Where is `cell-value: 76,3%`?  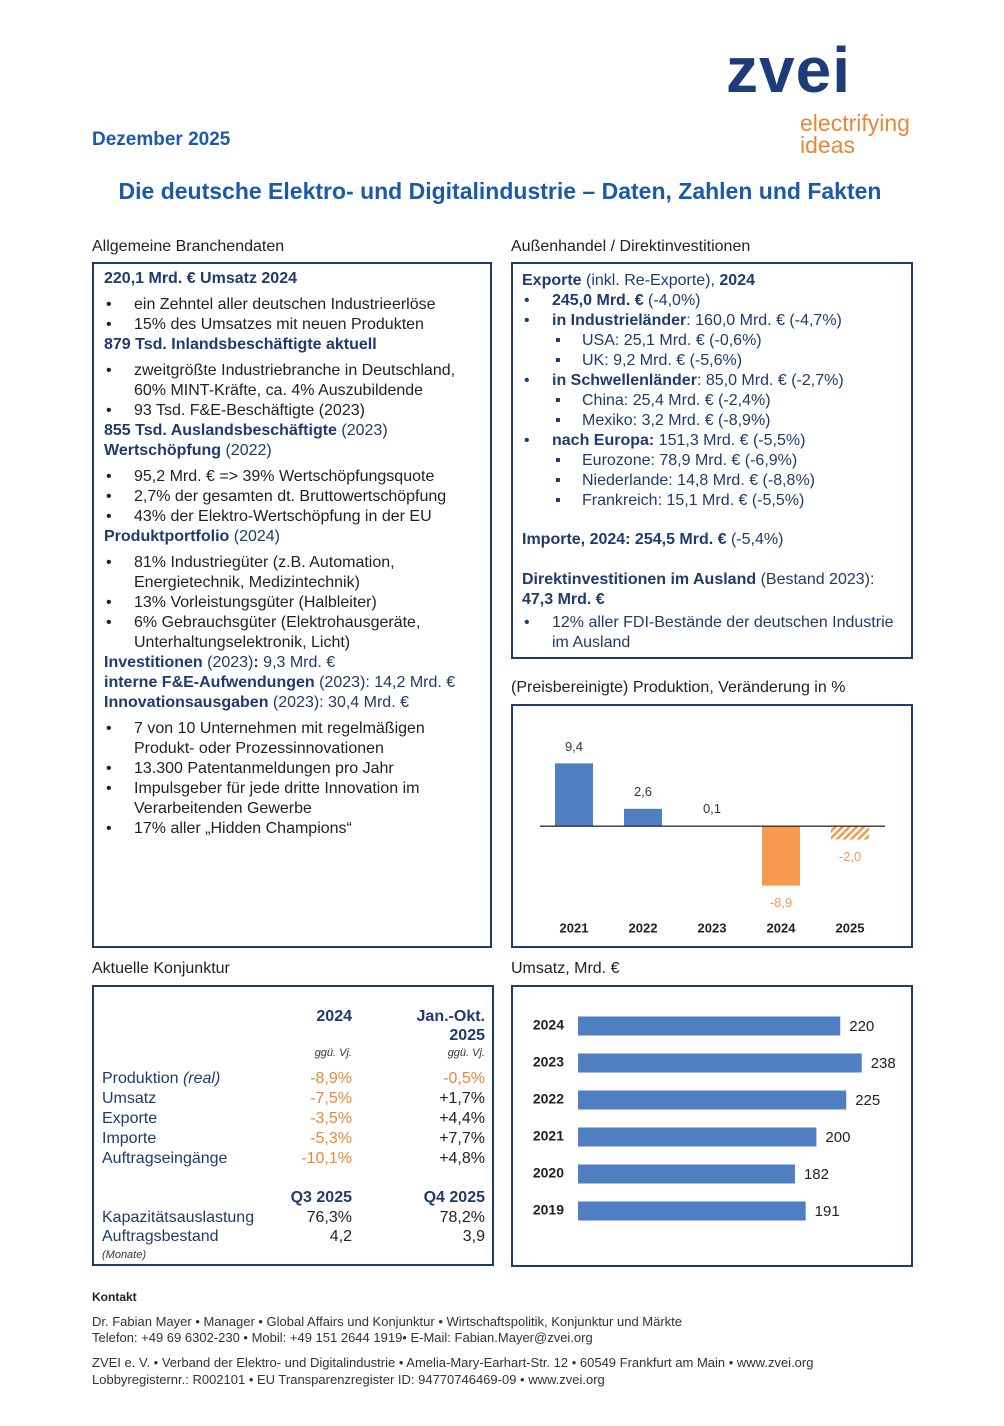 cell-value: 76,3% is located at coordinates (329, 1217).